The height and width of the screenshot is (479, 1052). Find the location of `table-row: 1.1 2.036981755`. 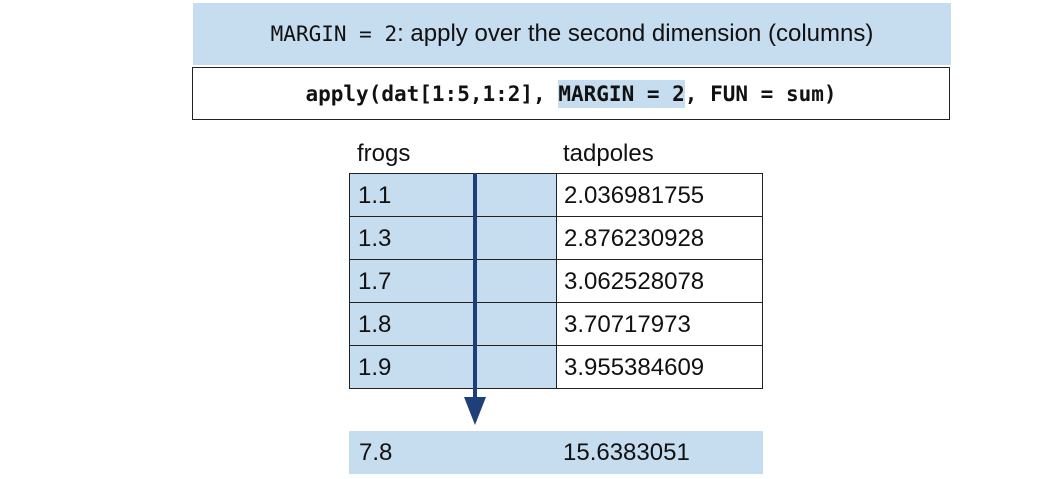

table-row: 1.1 2.036981755 is located at coordinates (556, 195).